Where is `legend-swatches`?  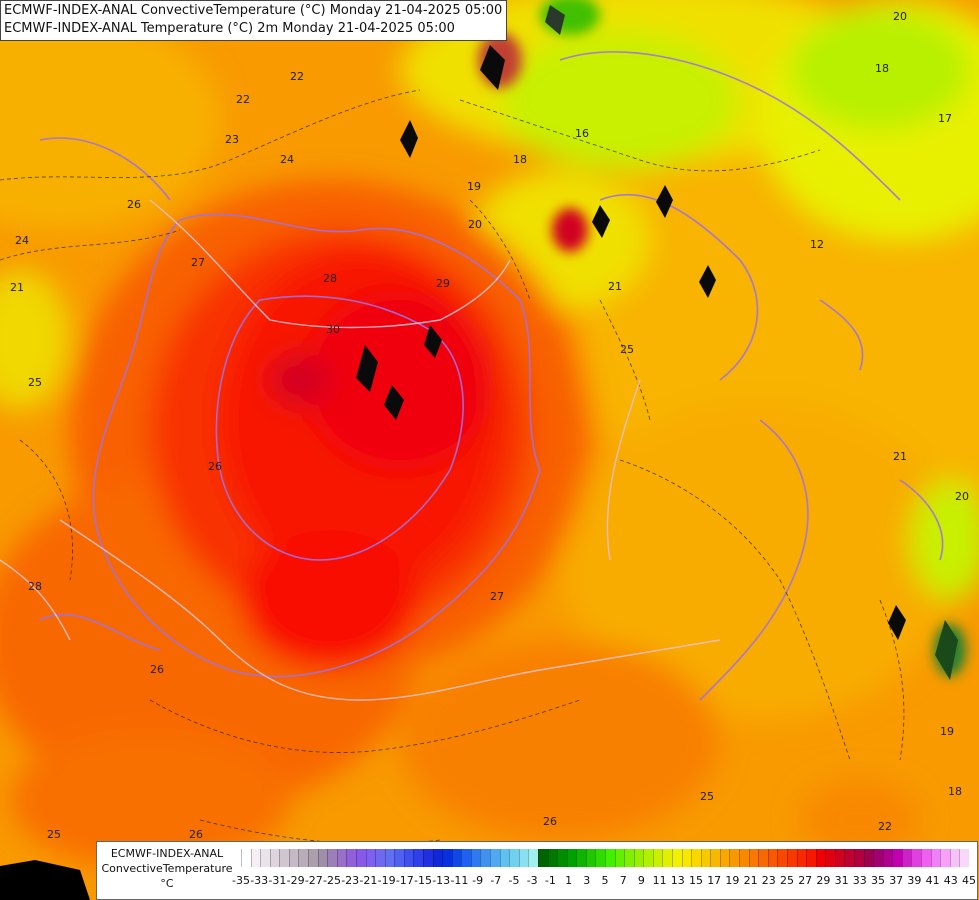
legend-swatches is located at coordinates (605, 858).